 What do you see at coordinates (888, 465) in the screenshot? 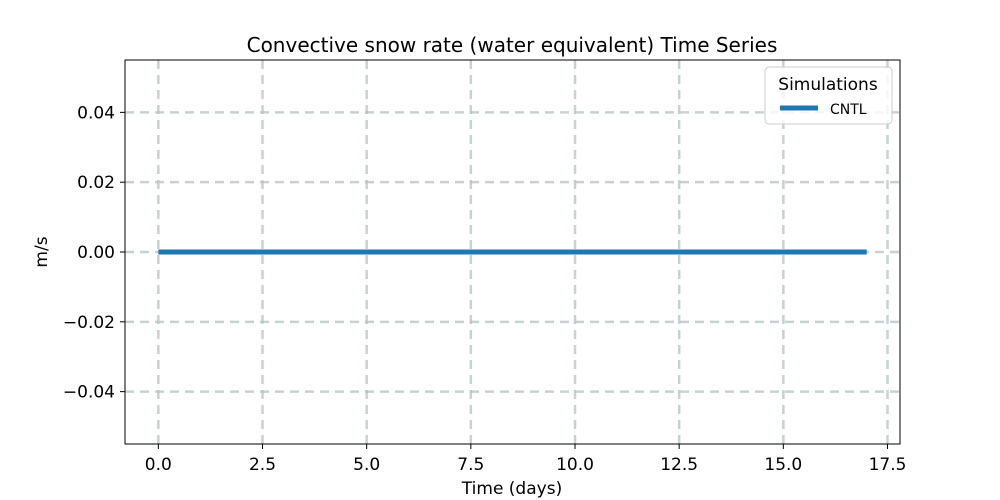
I see `x-tick-label: 17.5` at bounding box center [888, 465].